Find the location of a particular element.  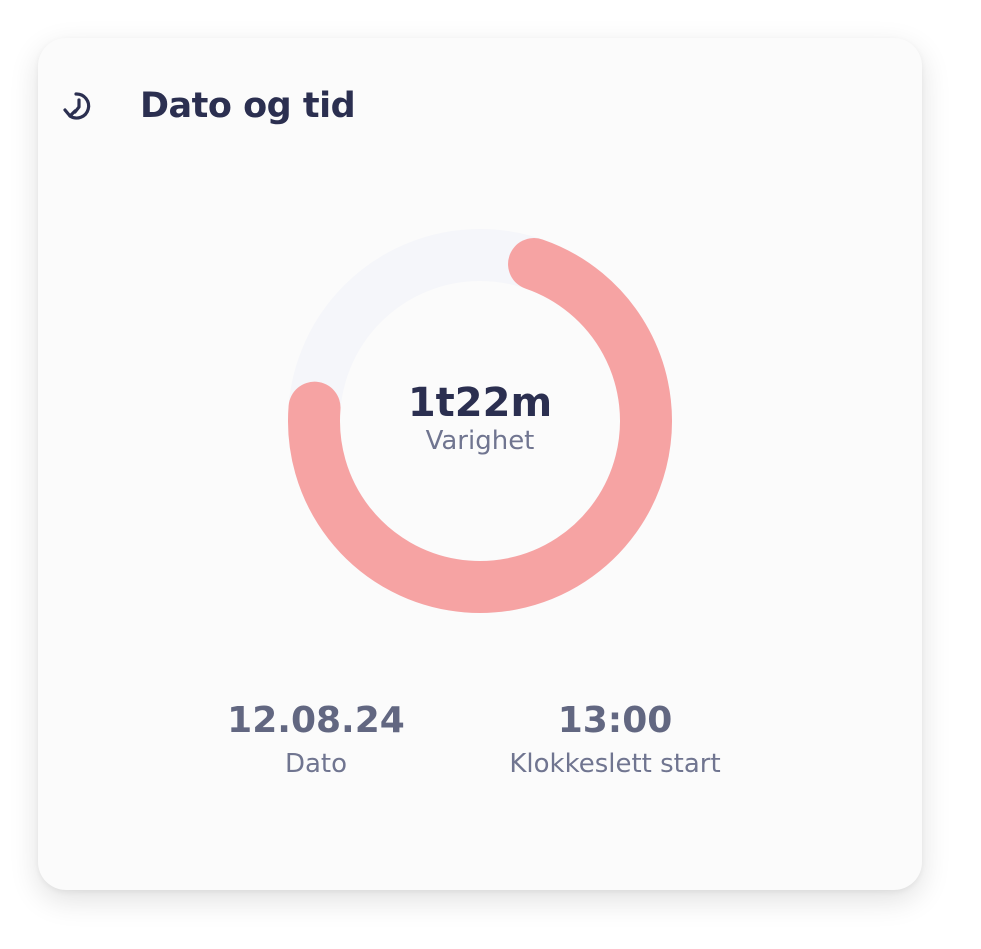

card-title: Dato og tid is located at coordinates (248, 106).